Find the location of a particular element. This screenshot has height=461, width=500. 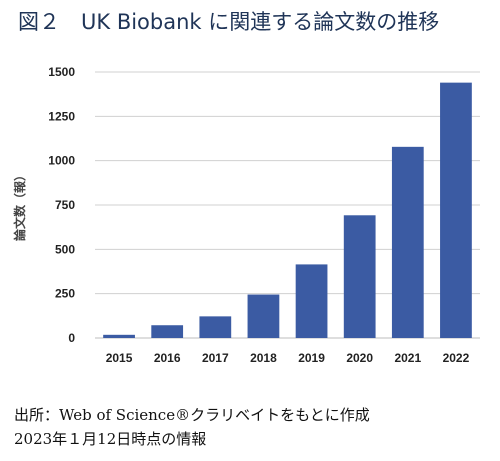

x-tick-label: 2017 is located at coordinates (215, 358).